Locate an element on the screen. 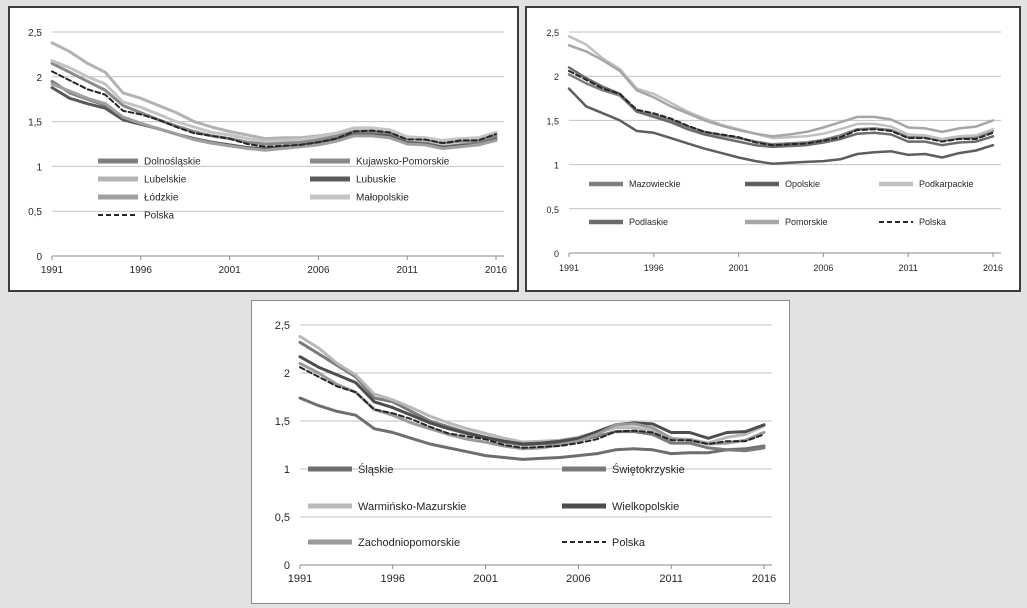  legend-label: Zachodniopomorskie is located at coordinates (409, 543).